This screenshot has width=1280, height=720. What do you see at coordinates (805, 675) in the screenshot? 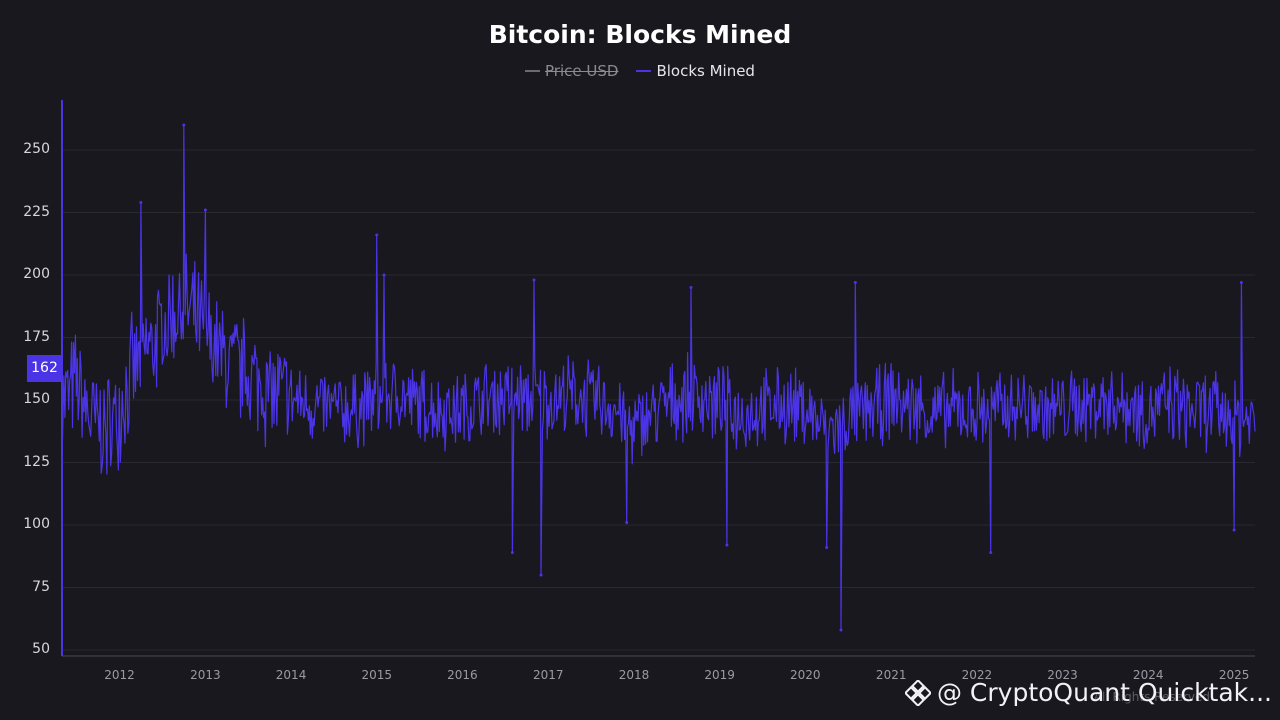
I see `x-tick-label: 2020` at bounding box center [805, 675].